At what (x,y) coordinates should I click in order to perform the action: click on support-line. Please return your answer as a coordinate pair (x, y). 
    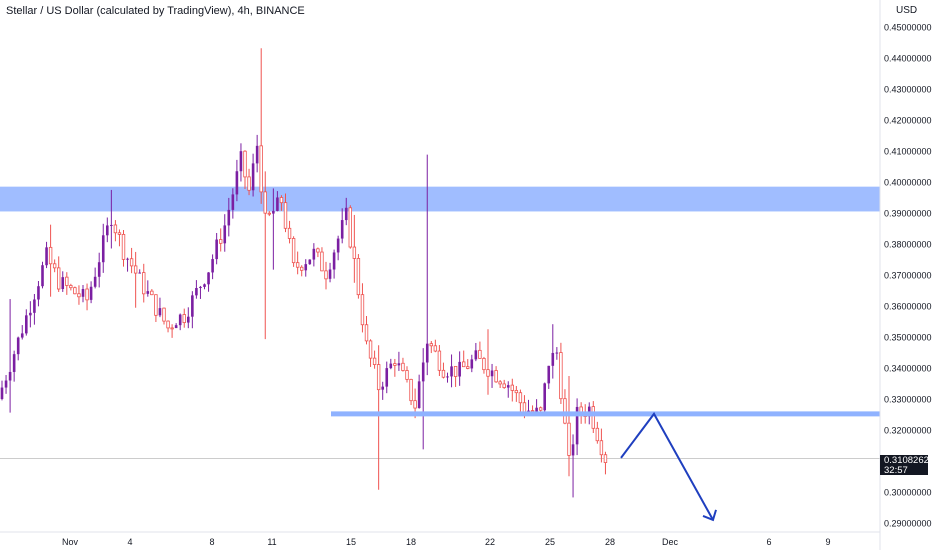
    Looking at the image, I should click on (605, 414).